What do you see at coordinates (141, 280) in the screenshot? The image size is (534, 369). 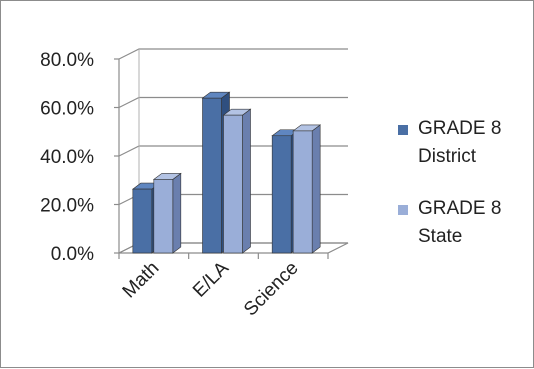 I see `x-tick-label: Math` at bounding box center [141, 280].